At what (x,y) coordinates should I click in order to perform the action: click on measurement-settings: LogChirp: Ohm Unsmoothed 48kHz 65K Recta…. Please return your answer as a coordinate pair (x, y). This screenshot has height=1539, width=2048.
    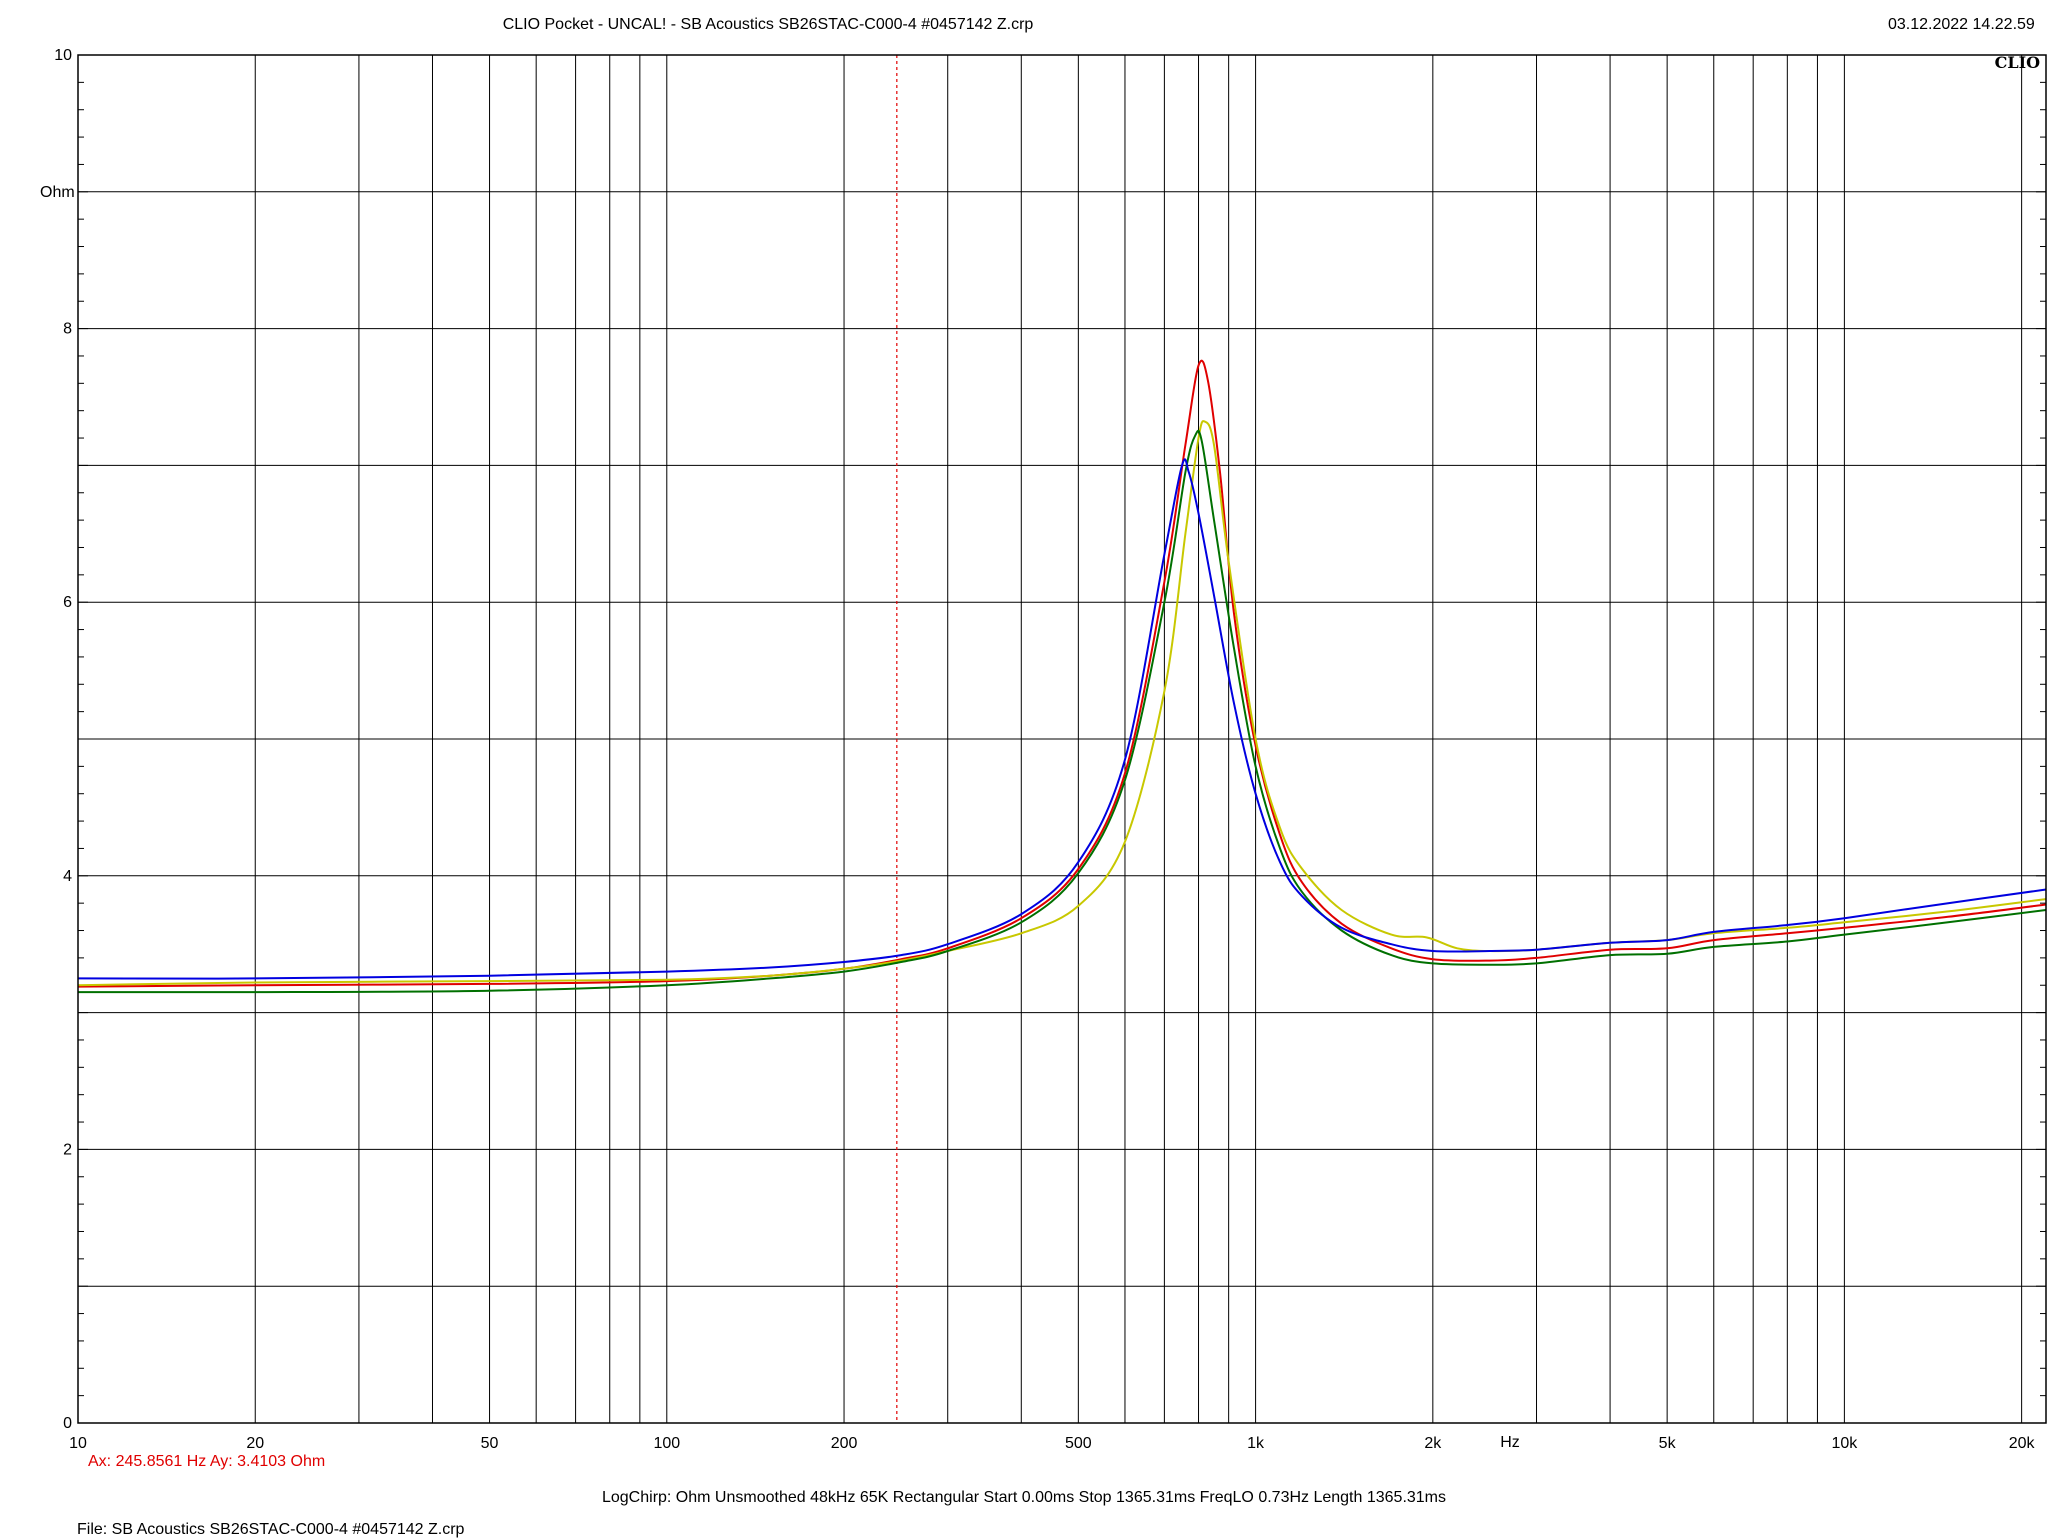
    Looking at the image, I should click on (1024, 1497).